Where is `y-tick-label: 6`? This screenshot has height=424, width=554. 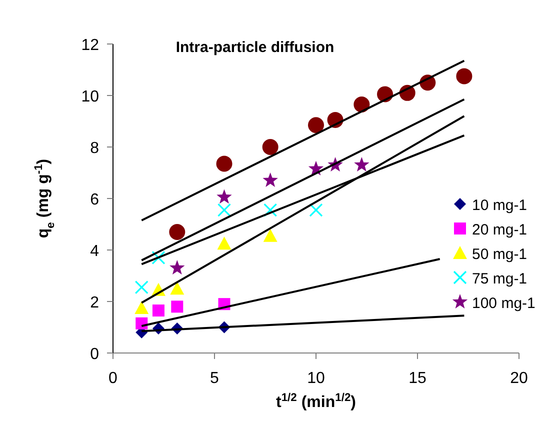 y-tick-label: 6 is located at coordinates (95, 200).